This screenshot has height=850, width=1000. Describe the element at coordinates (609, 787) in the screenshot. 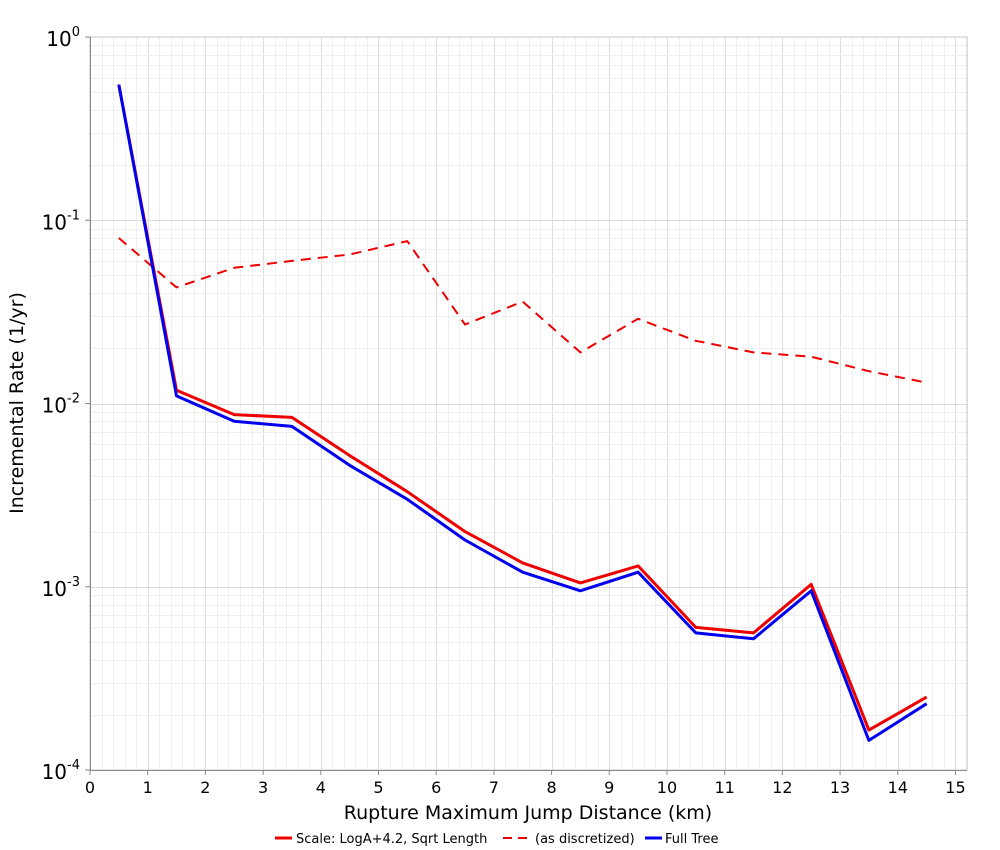

I see `x-tick-label: 9` at that location.